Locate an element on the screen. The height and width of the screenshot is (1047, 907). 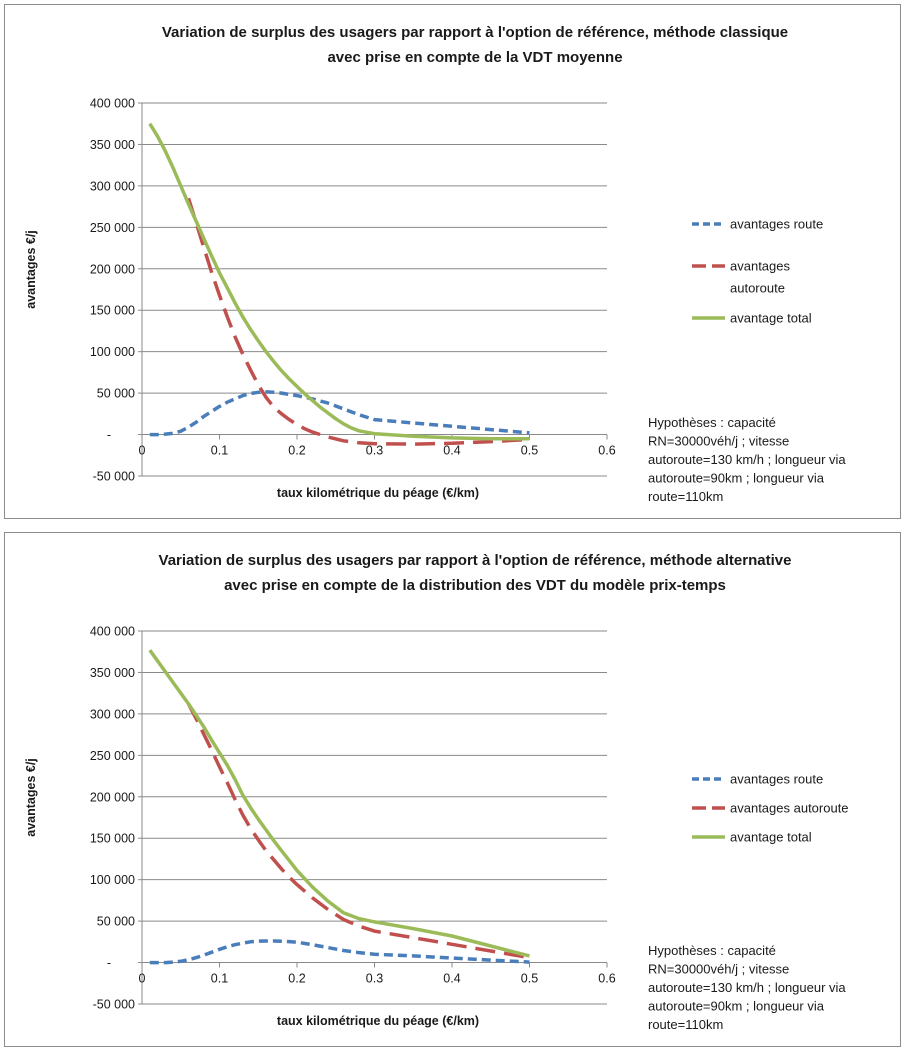
legend-label: avantages autoroute is located at coordinates (789, 808).